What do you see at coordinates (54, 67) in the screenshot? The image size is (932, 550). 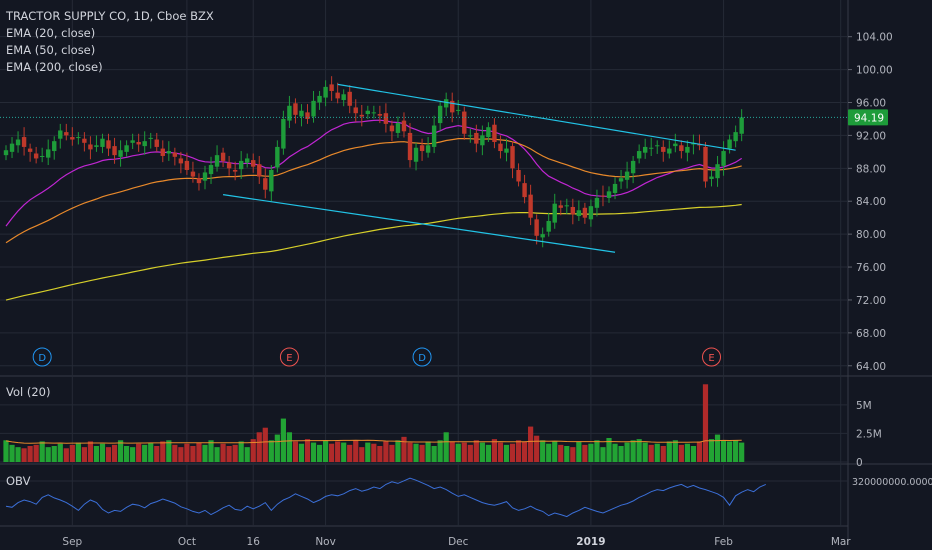 I see `ema200-legend: EMA (200, close)` at bounding box center [54, 67].